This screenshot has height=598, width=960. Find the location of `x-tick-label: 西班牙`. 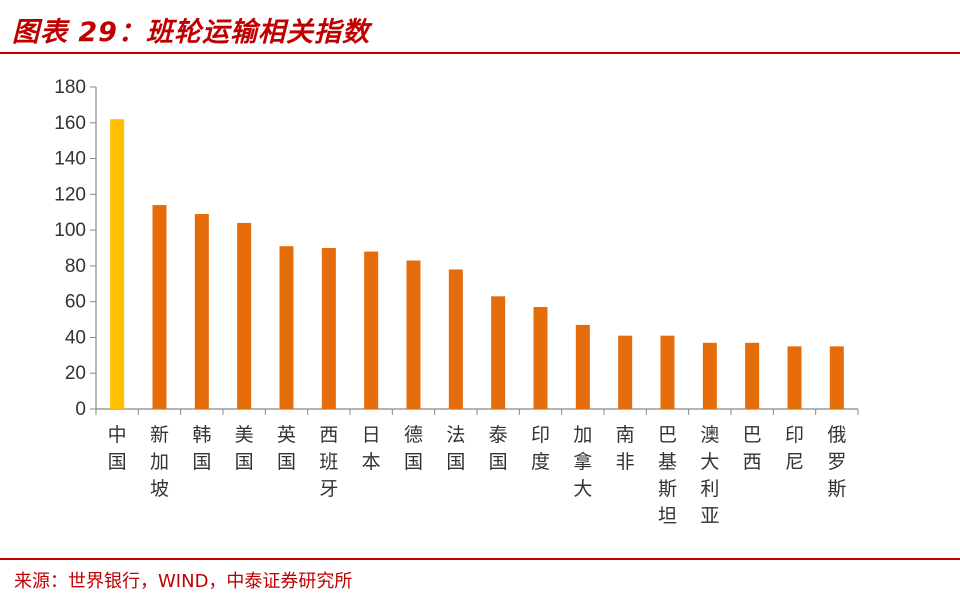

x-tick-label: 西班牙 is located at coordinates (328, 462).